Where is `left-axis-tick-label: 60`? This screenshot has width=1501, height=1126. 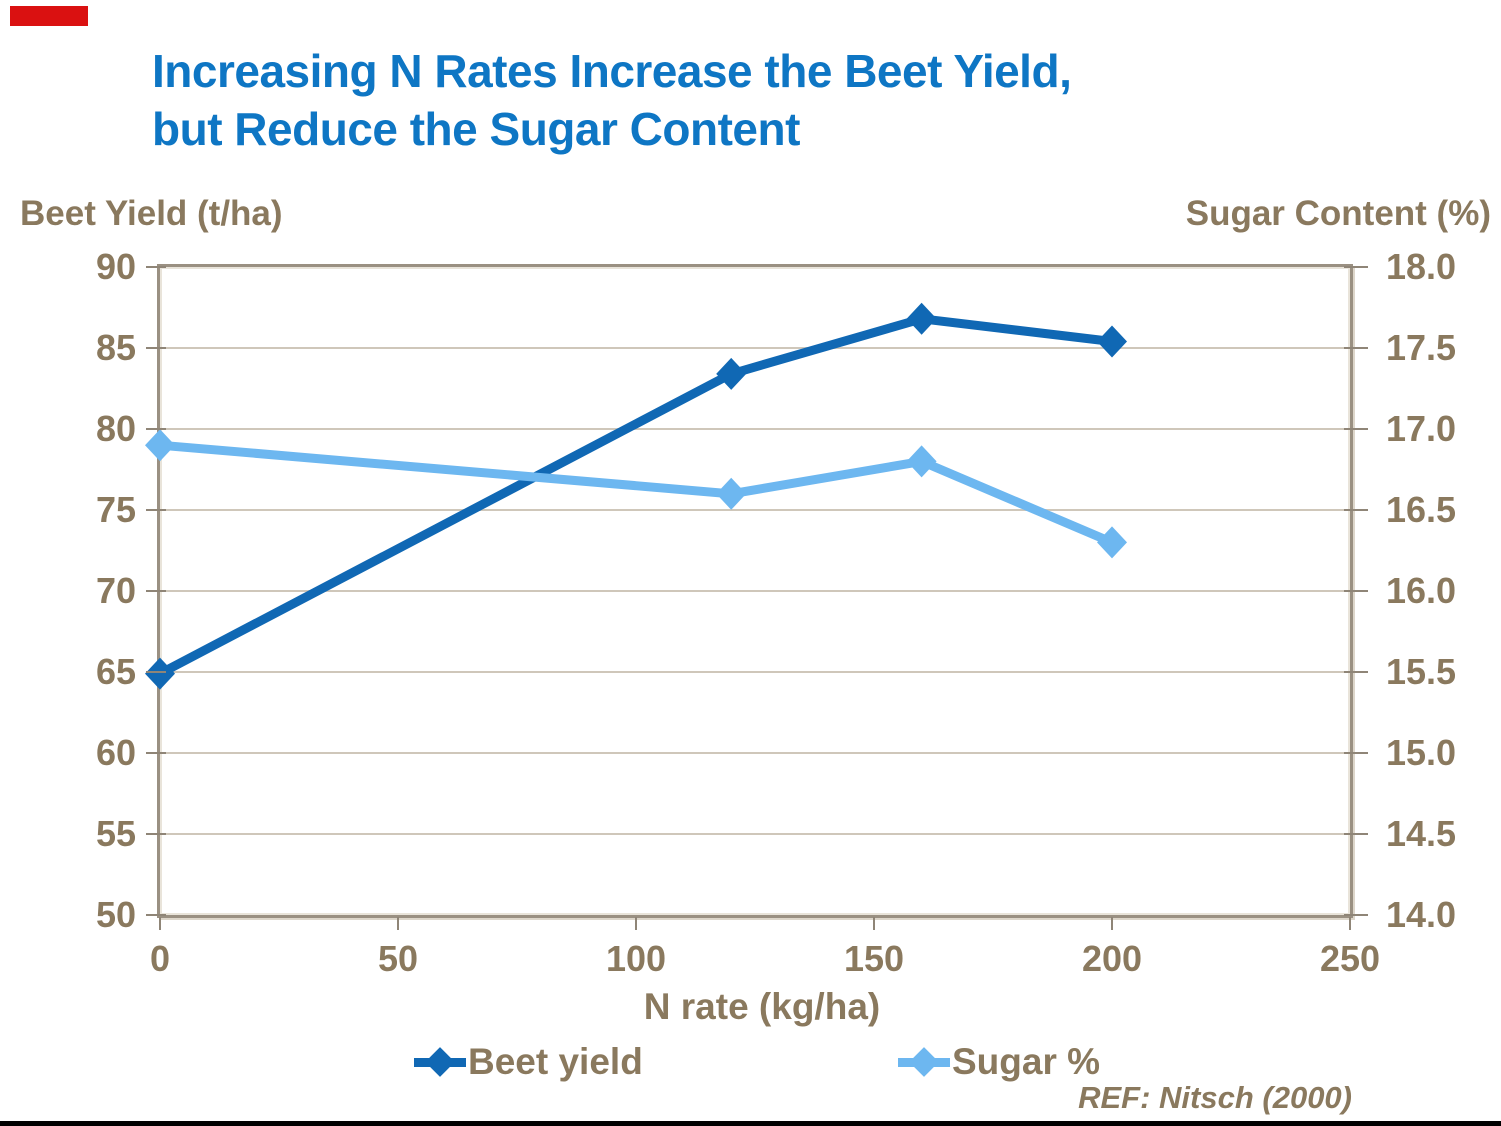 left-axis-tick-label: 60 is located at coordinates (115, 752).